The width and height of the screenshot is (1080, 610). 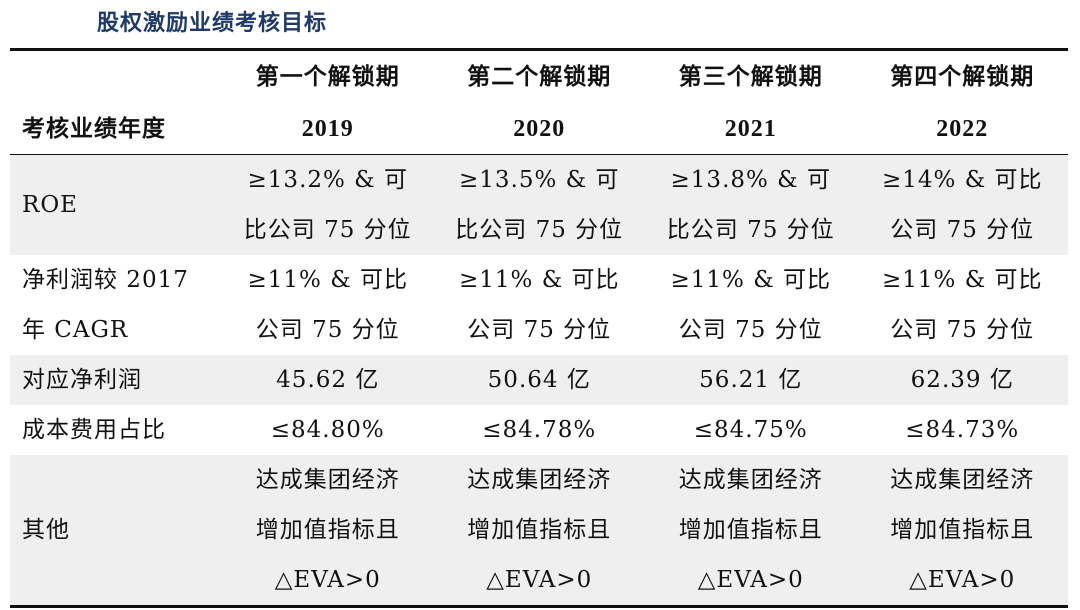 I want to click on table-title: 股权激励业绩考核目标, so click(x=212, y=23).